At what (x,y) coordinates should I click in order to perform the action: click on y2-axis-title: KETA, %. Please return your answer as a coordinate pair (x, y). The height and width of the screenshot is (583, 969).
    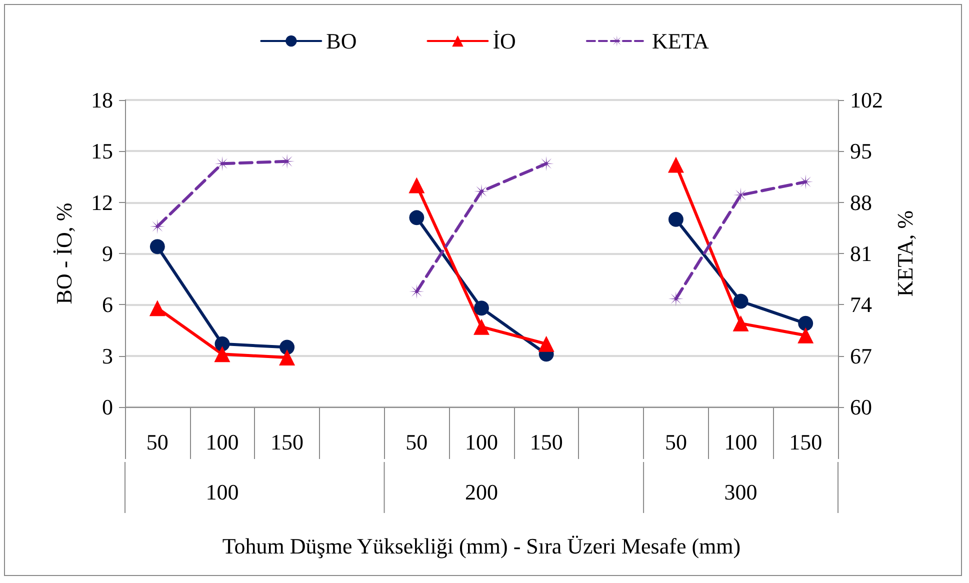
    Looking at the image, I should click on (905, 253).